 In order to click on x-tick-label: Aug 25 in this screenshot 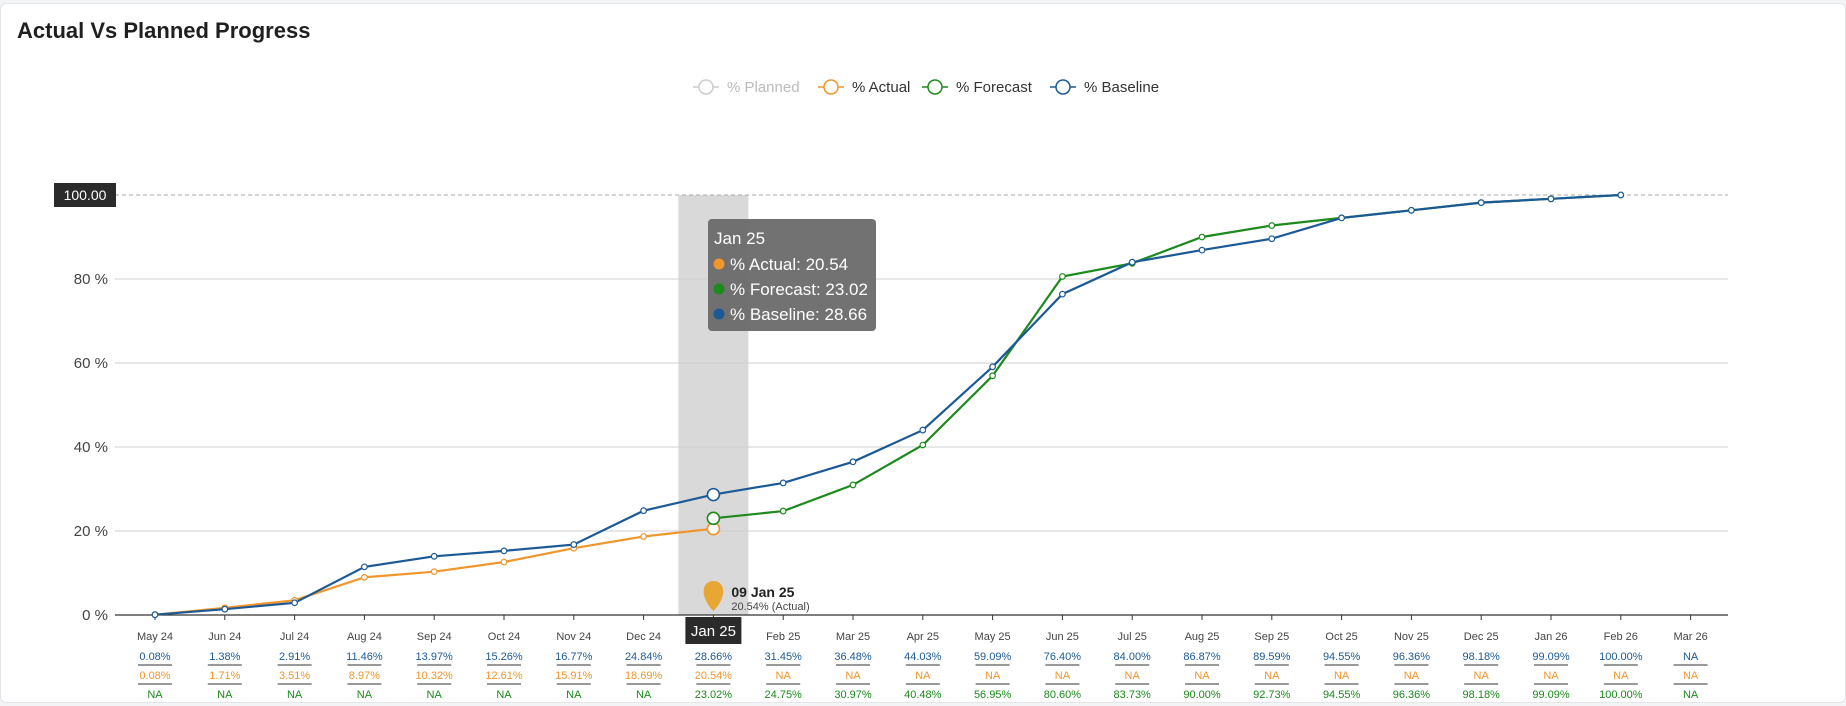, I will do `click(1202, 637)`.